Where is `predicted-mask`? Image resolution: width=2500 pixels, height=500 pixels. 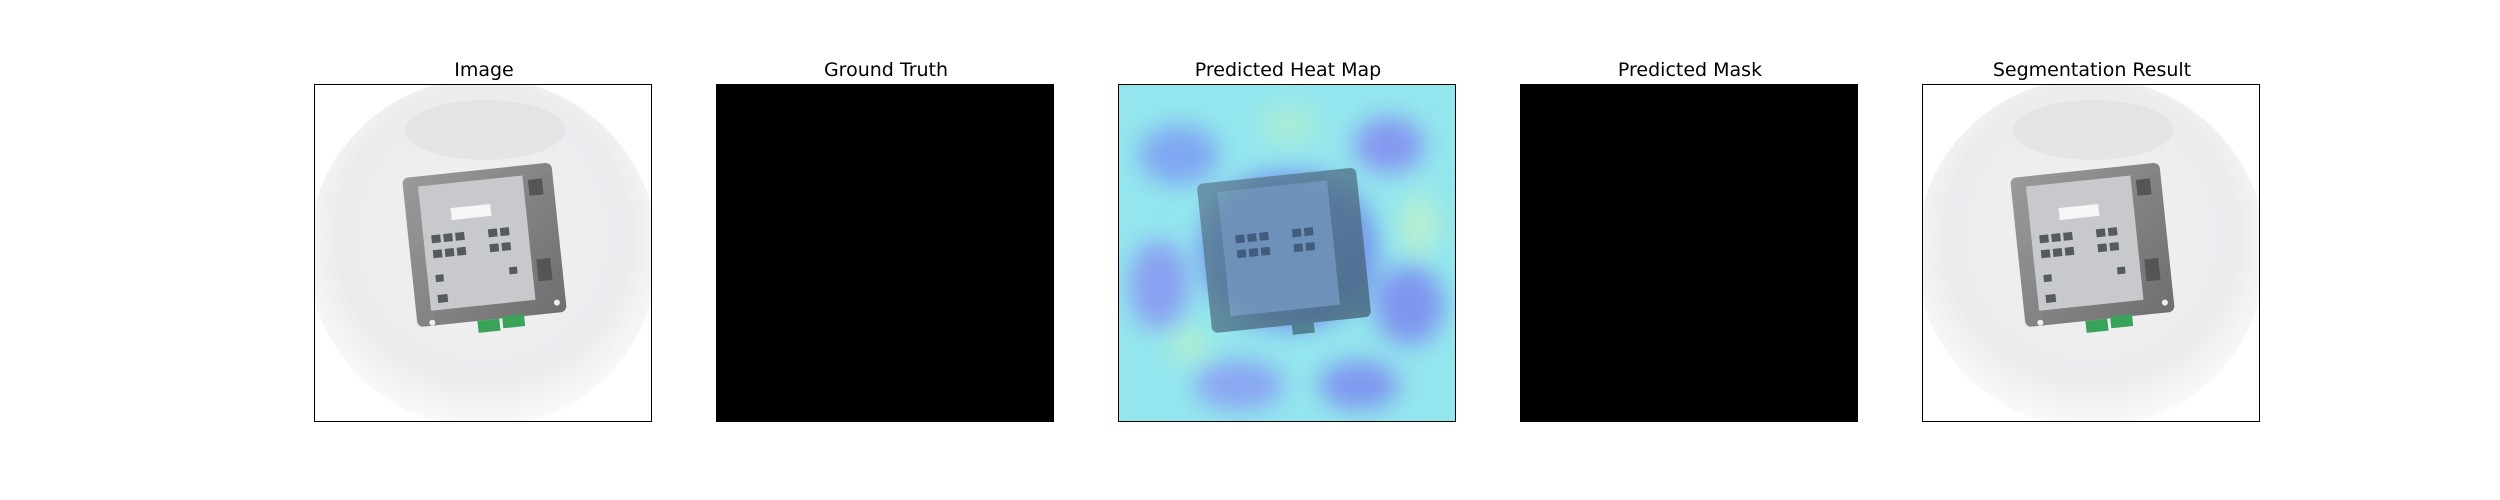 predicted-mask is located at coordinates (1689, 253).